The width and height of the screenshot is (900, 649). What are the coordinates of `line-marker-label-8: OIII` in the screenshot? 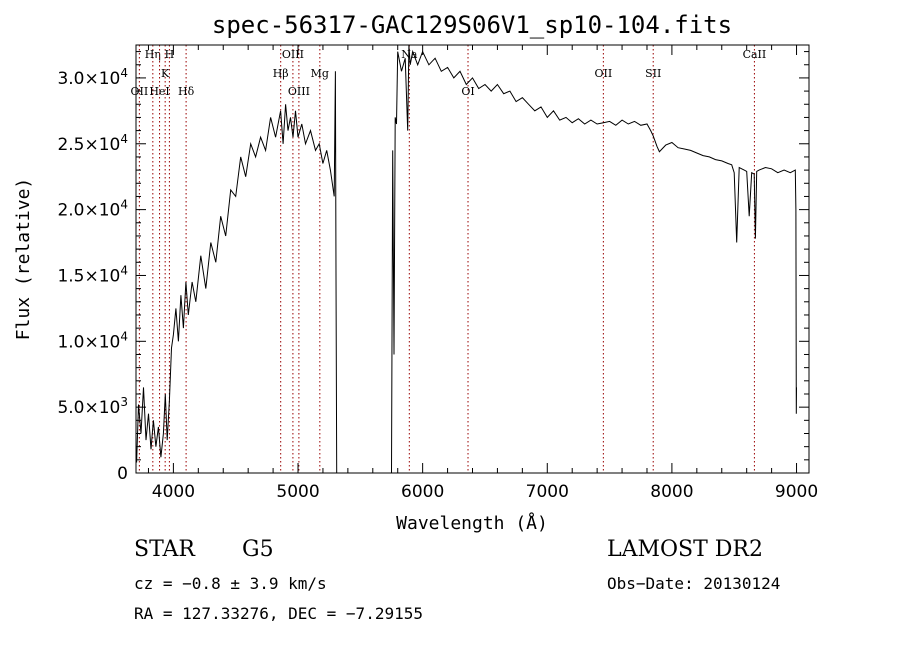 It's located at (299, 91).